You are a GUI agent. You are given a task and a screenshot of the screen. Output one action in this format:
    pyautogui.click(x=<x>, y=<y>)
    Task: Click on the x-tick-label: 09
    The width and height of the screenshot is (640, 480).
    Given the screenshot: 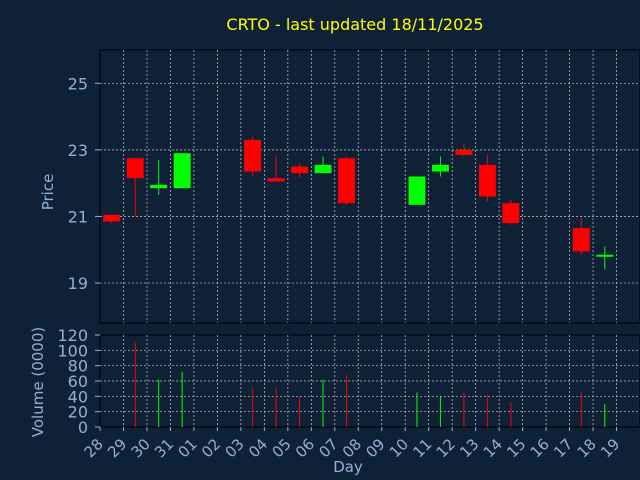 What is the action you would take?
    pyautogui.click(x=375, y=448)
    